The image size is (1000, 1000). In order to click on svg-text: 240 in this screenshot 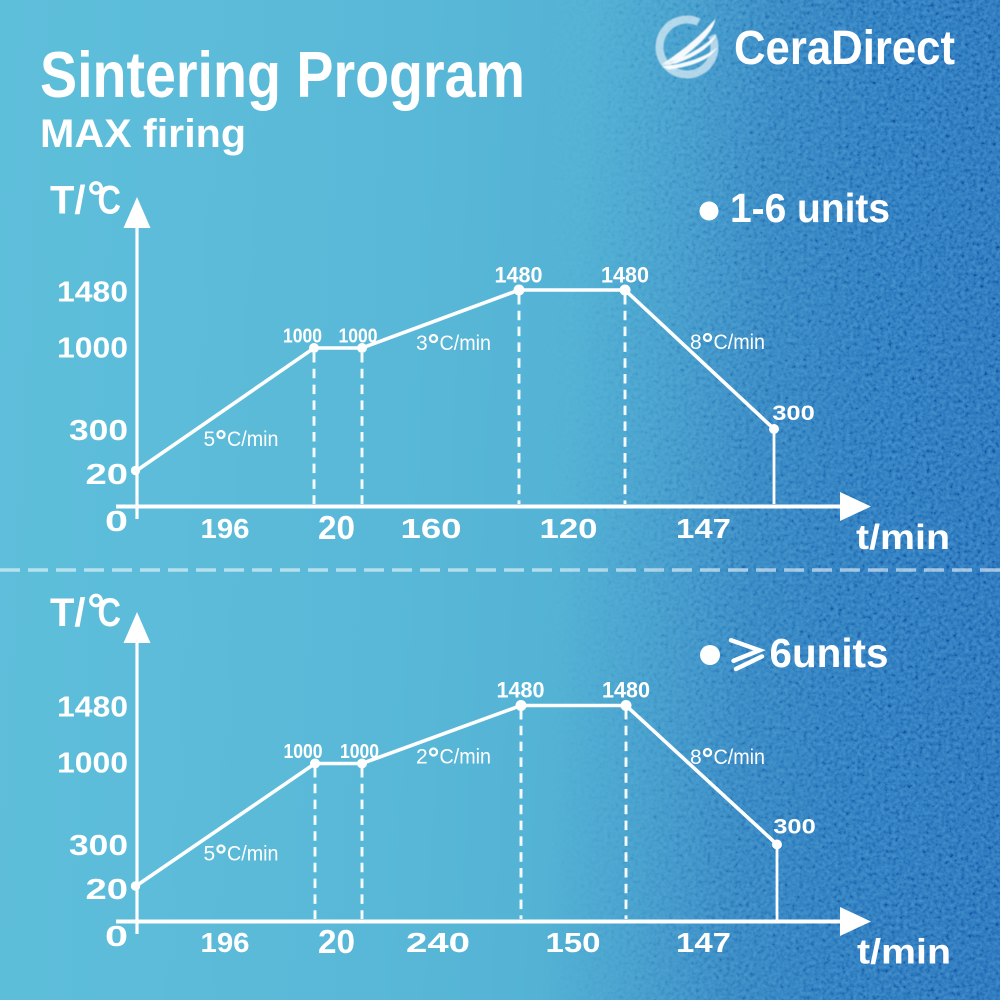, I will do `click(438, 942)`.